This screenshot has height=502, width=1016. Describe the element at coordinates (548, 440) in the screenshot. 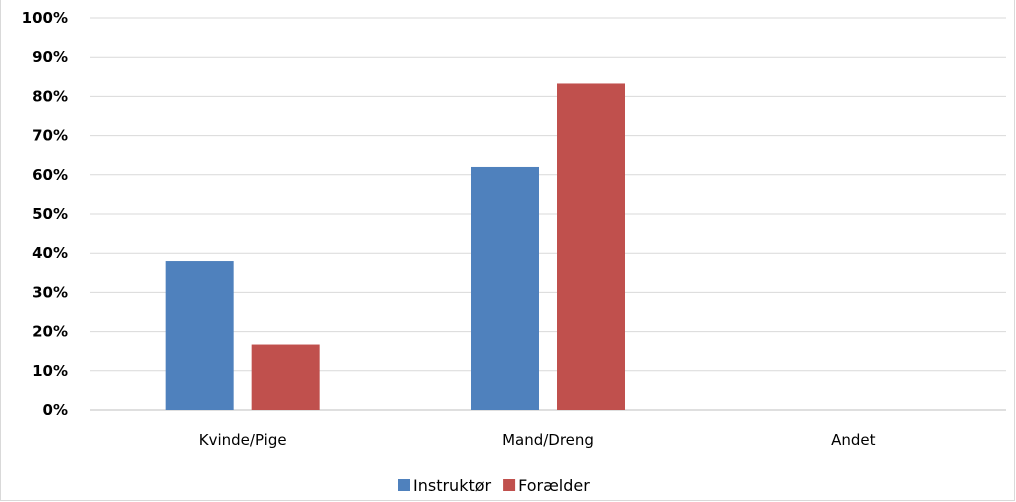

I see `x-category-label: Mand/Dreng` at that location.